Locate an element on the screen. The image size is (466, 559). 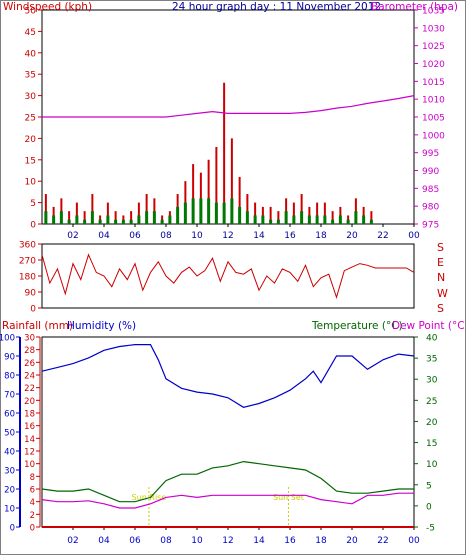
rain-tick-label: 8 is located at coordinates (32, 478).